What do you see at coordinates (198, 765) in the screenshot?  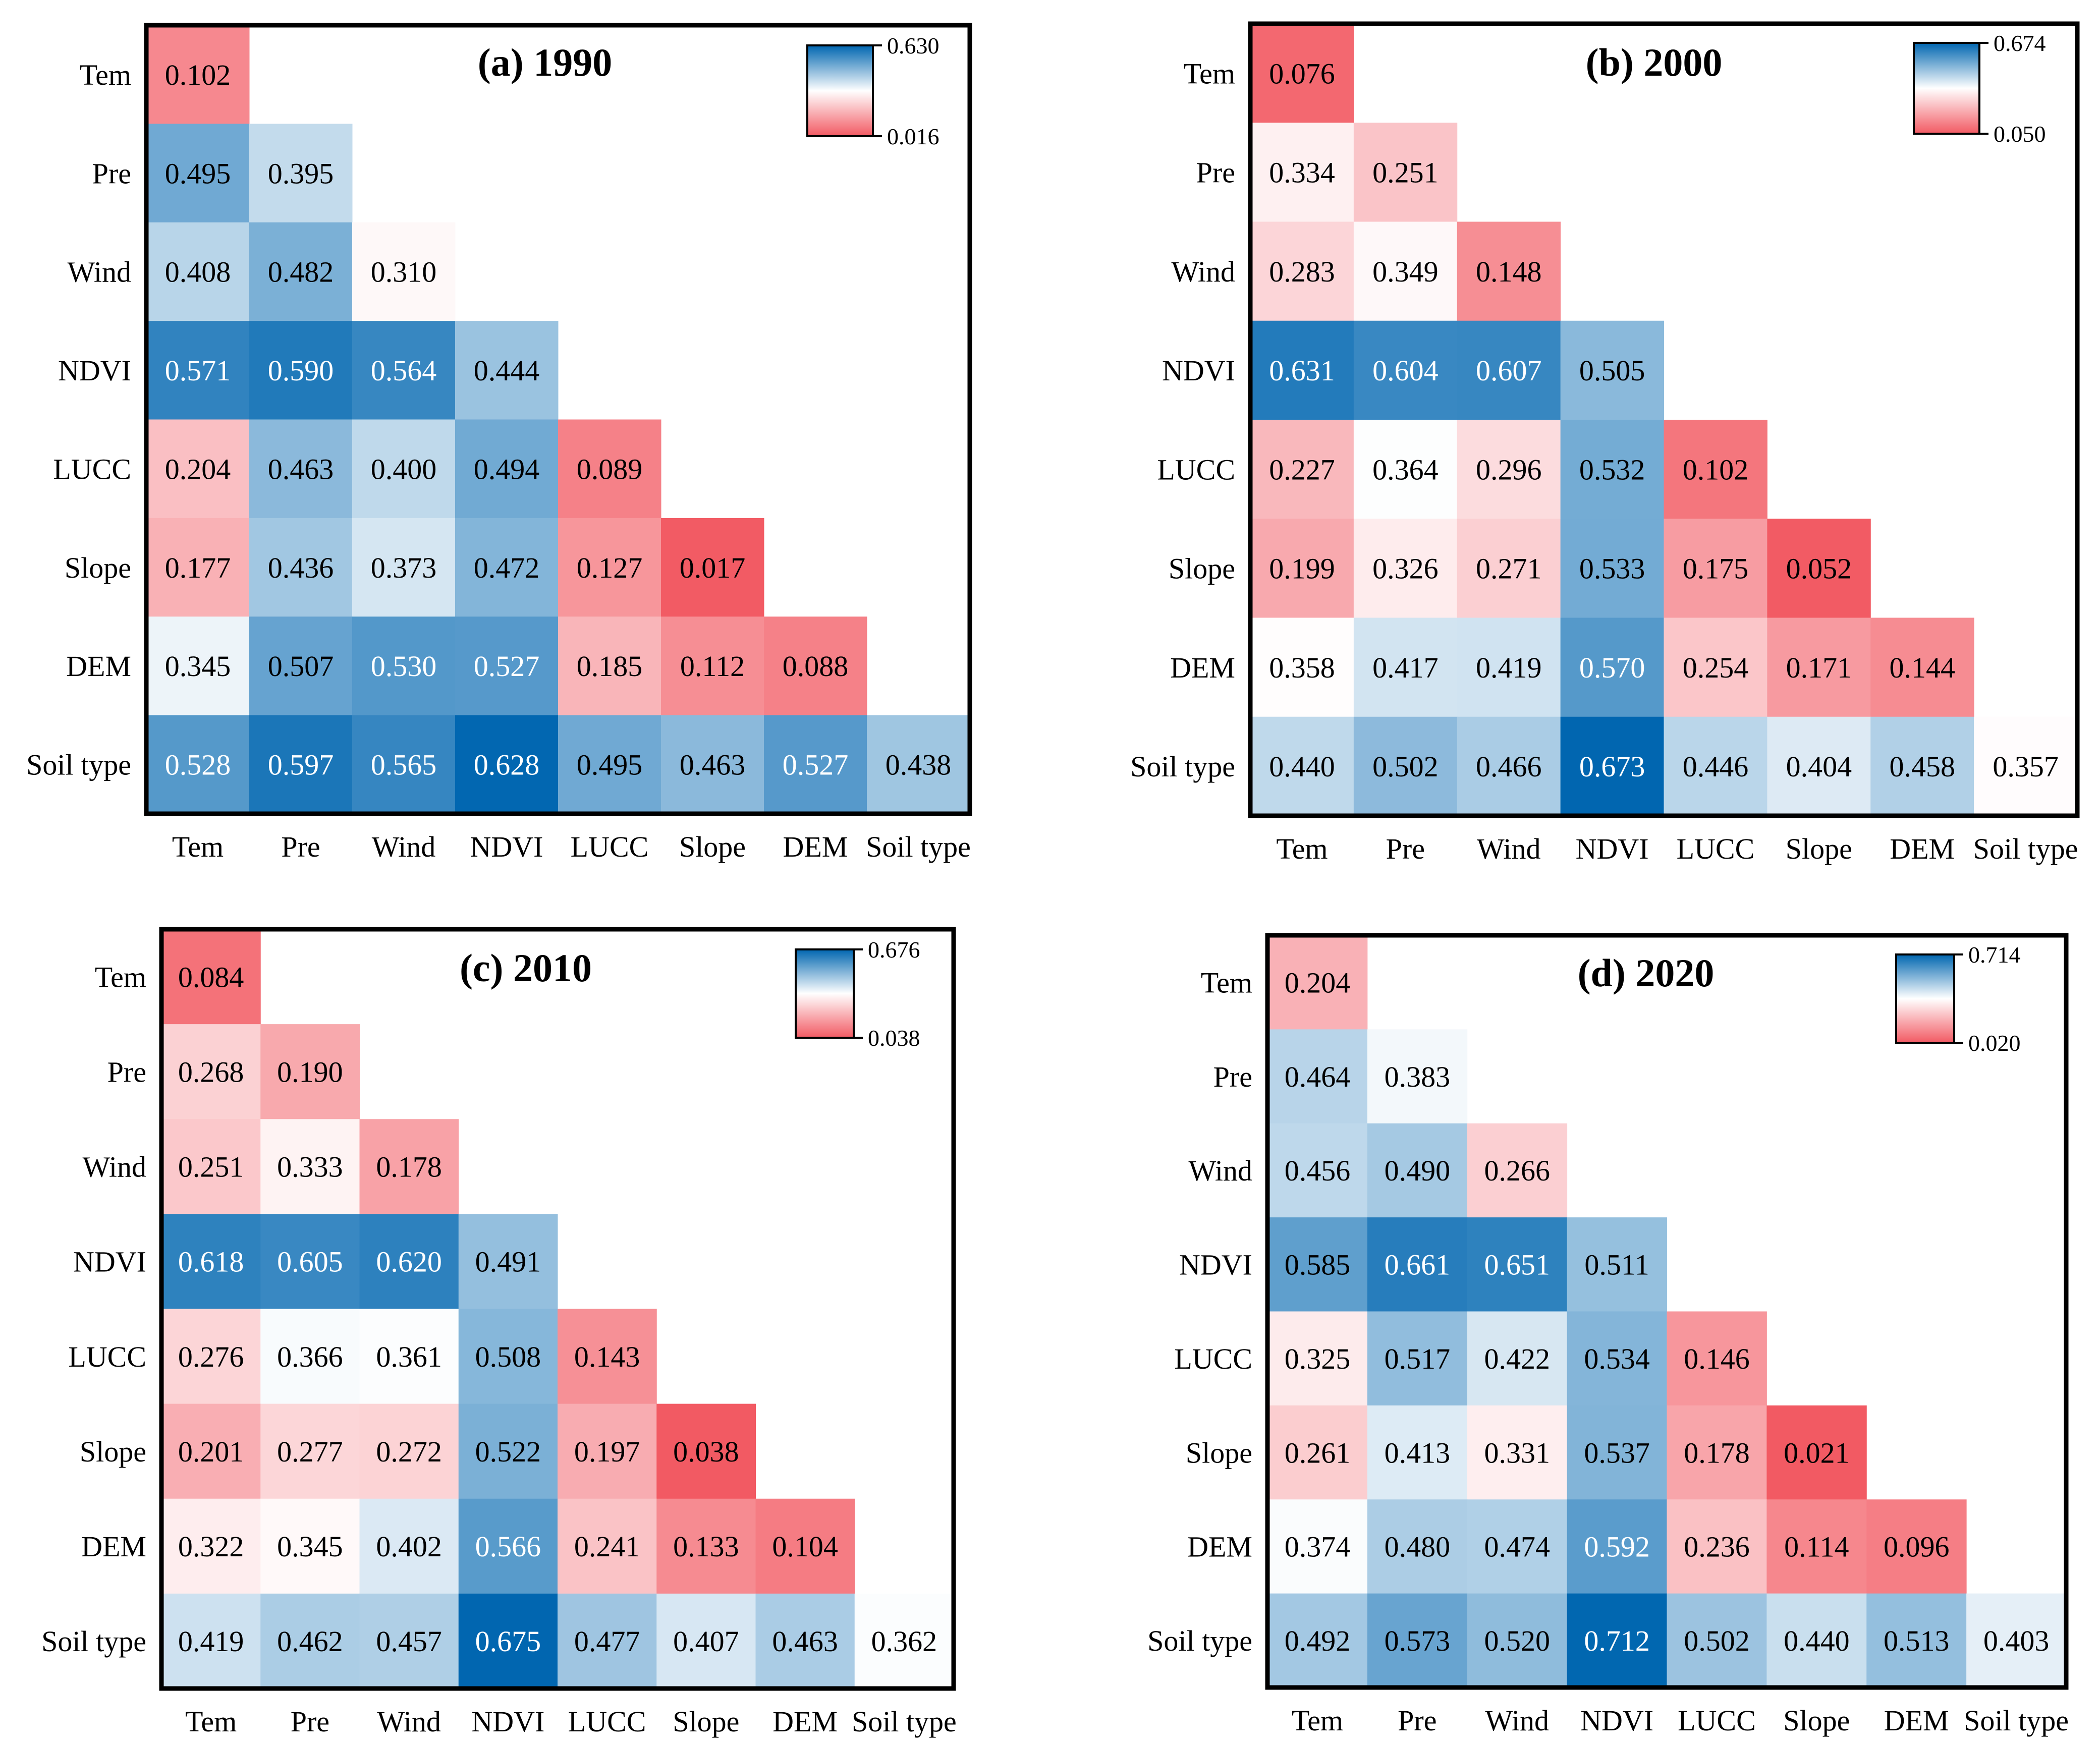 I see `cell-value-label: 0.528` at bounding box center [198, 765].